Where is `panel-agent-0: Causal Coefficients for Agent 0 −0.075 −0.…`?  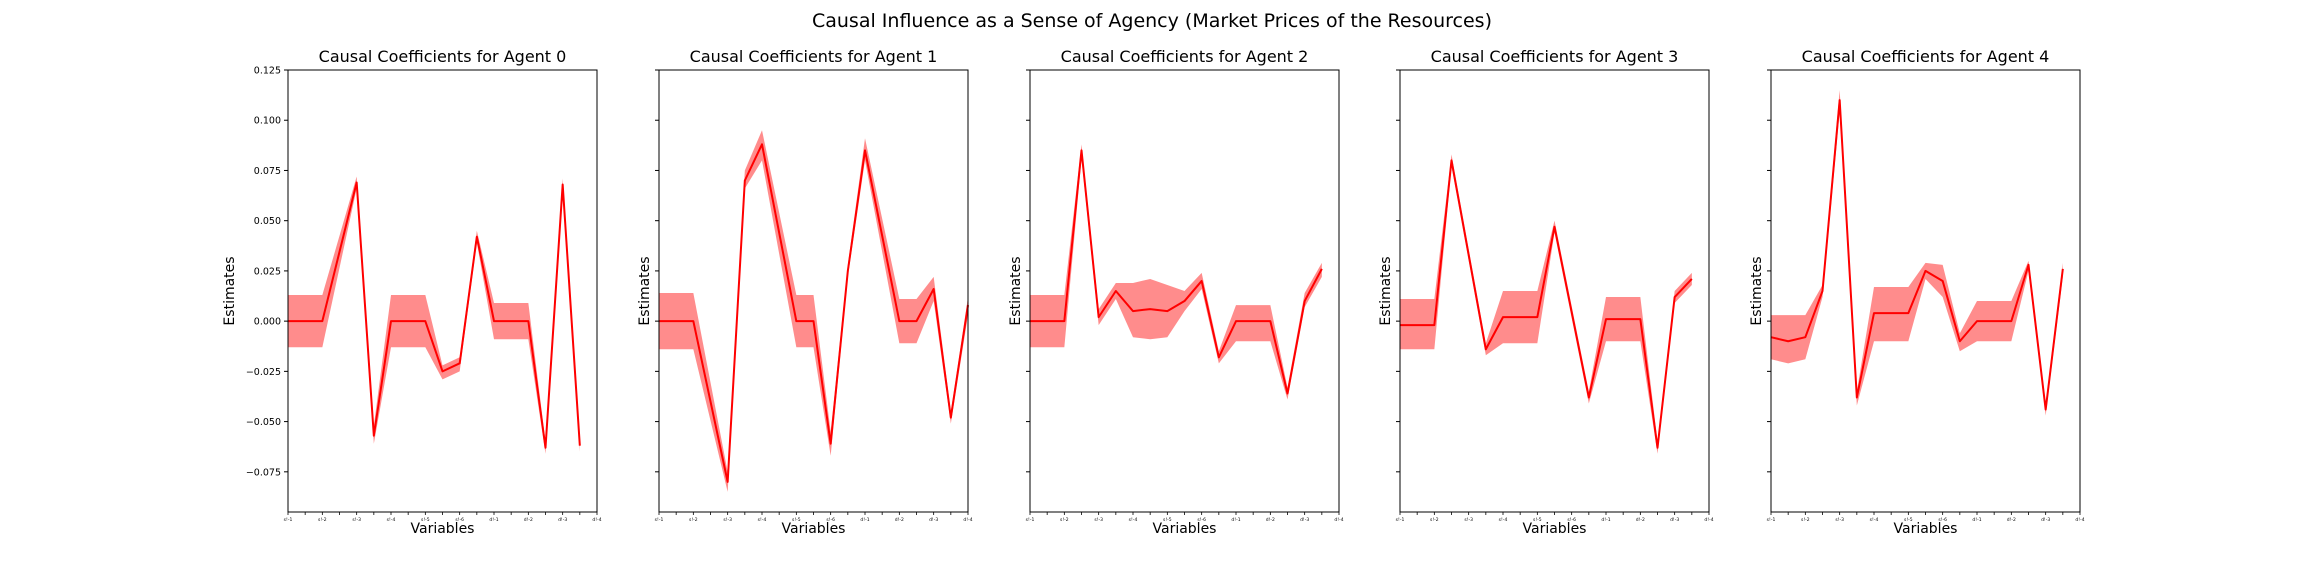
panel-agent-0: Causal Coefficients for Agent 0 −0.075 −0.… is located at coordinates (412, 292).